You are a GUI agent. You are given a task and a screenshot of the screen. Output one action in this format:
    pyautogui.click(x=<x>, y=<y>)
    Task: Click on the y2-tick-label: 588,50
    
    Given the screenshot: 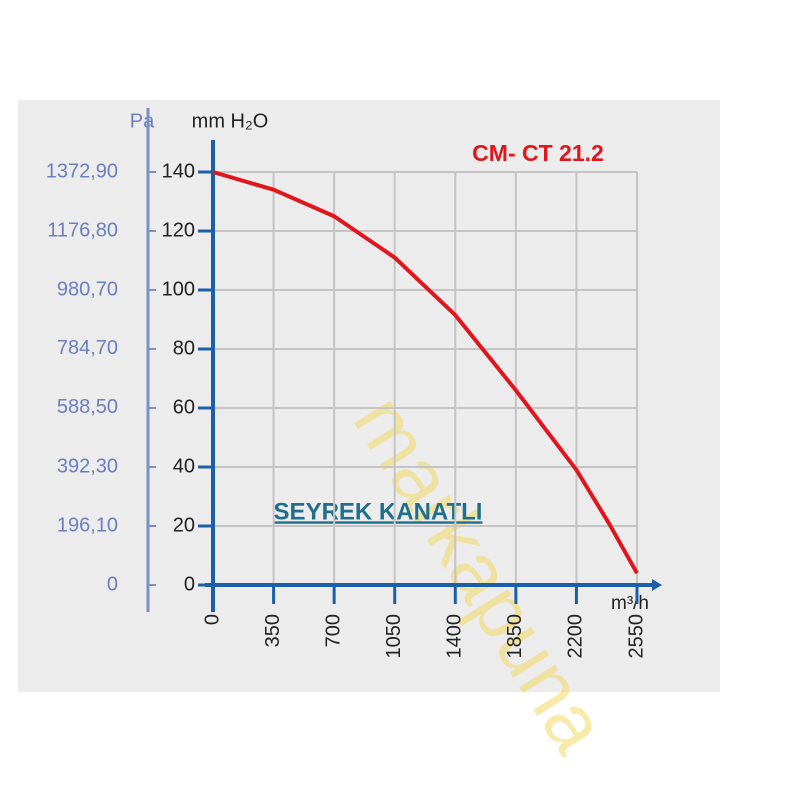 What is the action you would take?
    pyautogui.click(x=87, y=407)
    